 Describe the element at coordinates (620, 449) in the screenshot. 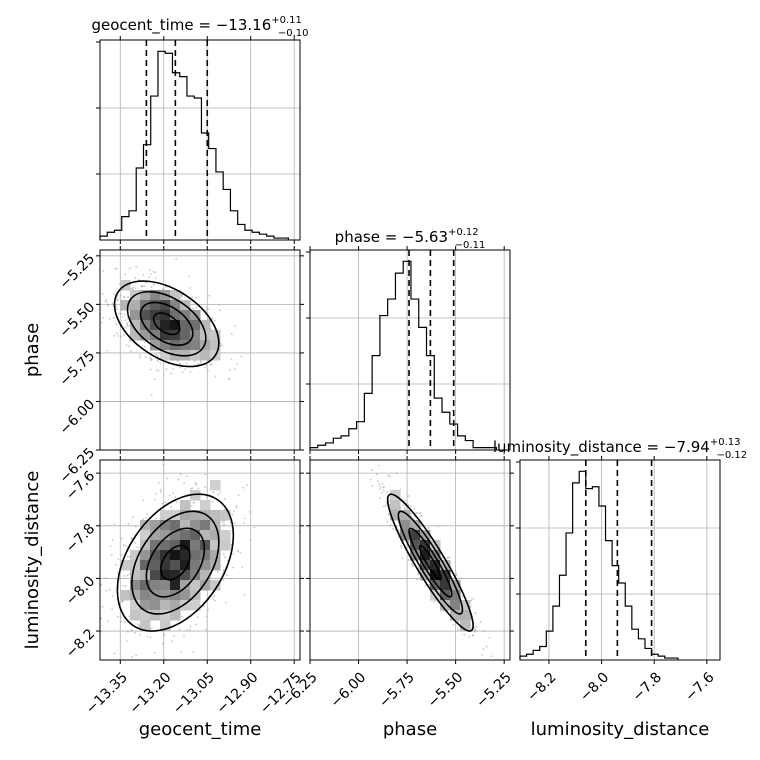

I see `title-luminosity-distance: luminosity_distance = −7.94+0.13 −0.12` at that location.